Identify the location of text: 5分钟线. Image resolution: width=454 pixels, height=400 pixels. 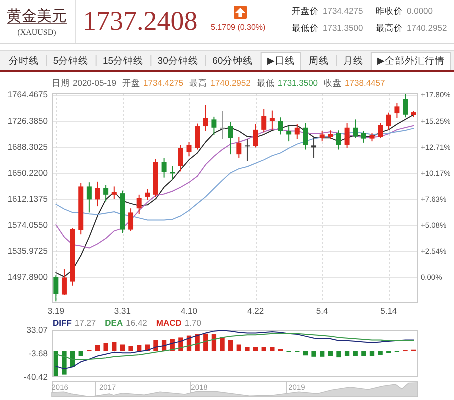
(71, 61).